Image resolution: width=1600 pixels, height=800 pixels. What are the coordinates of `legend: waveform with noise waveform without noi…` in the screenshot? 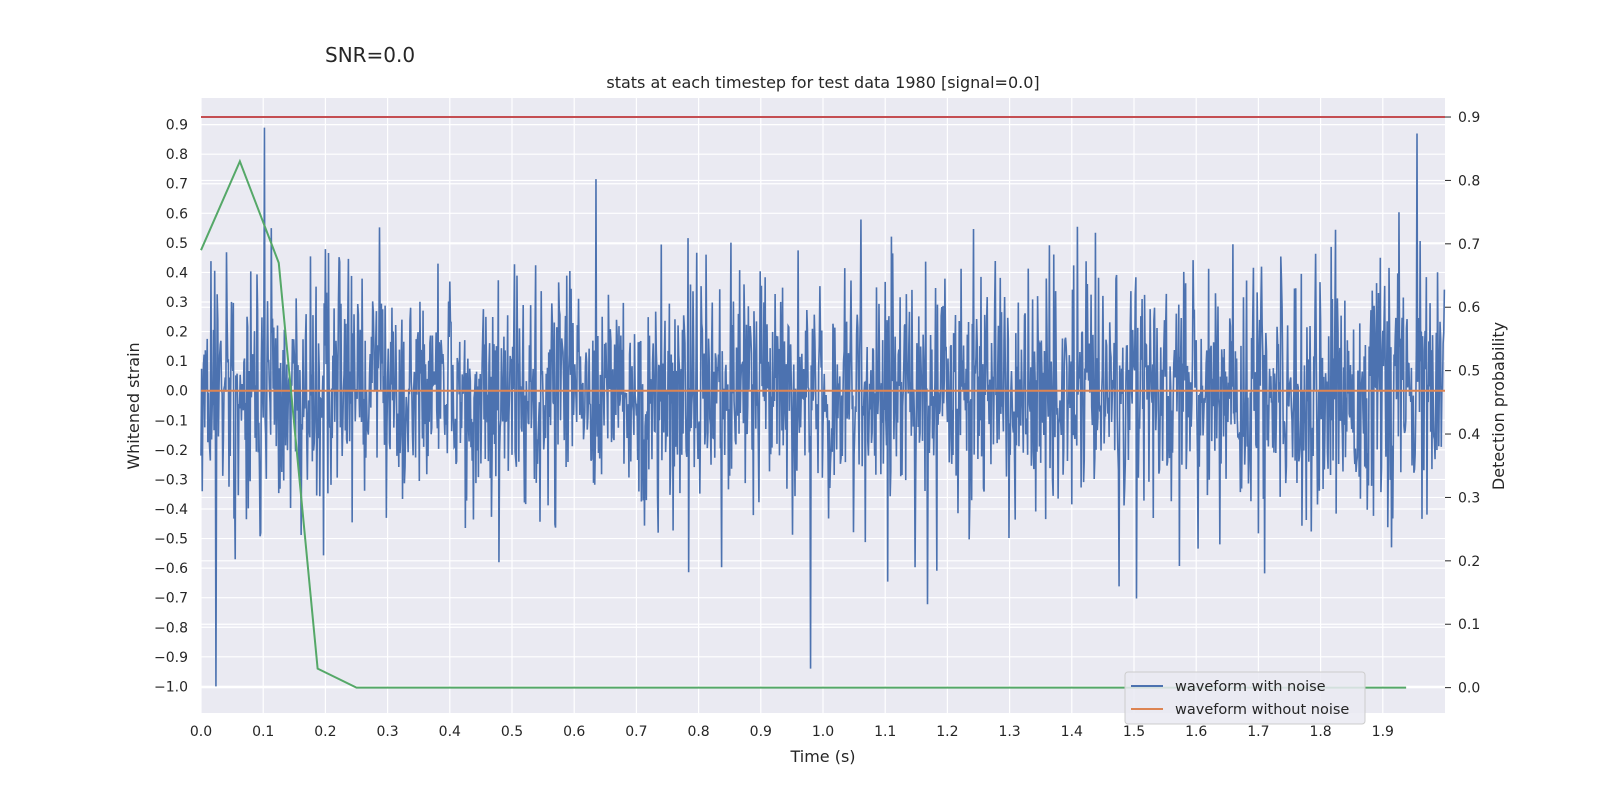 It's located at (1245, 698).